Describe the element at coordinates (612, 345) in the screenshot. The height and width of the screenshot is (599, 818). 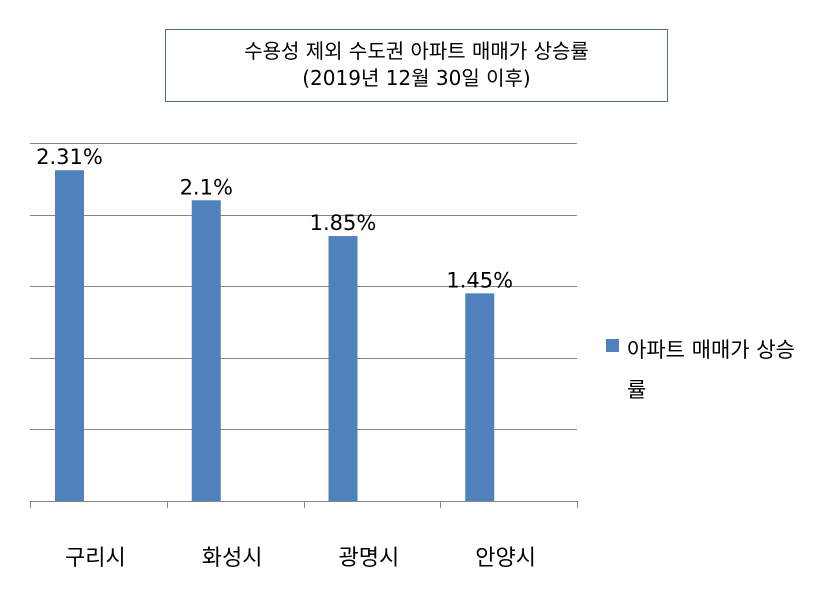
I see `legend-swatch` at that location.